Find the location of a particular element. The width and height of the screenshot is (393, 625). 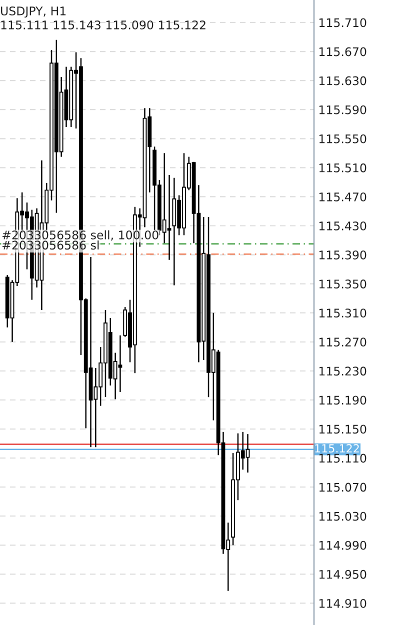

y-tick-label: 115.470 is located at coordinates (342, 197).